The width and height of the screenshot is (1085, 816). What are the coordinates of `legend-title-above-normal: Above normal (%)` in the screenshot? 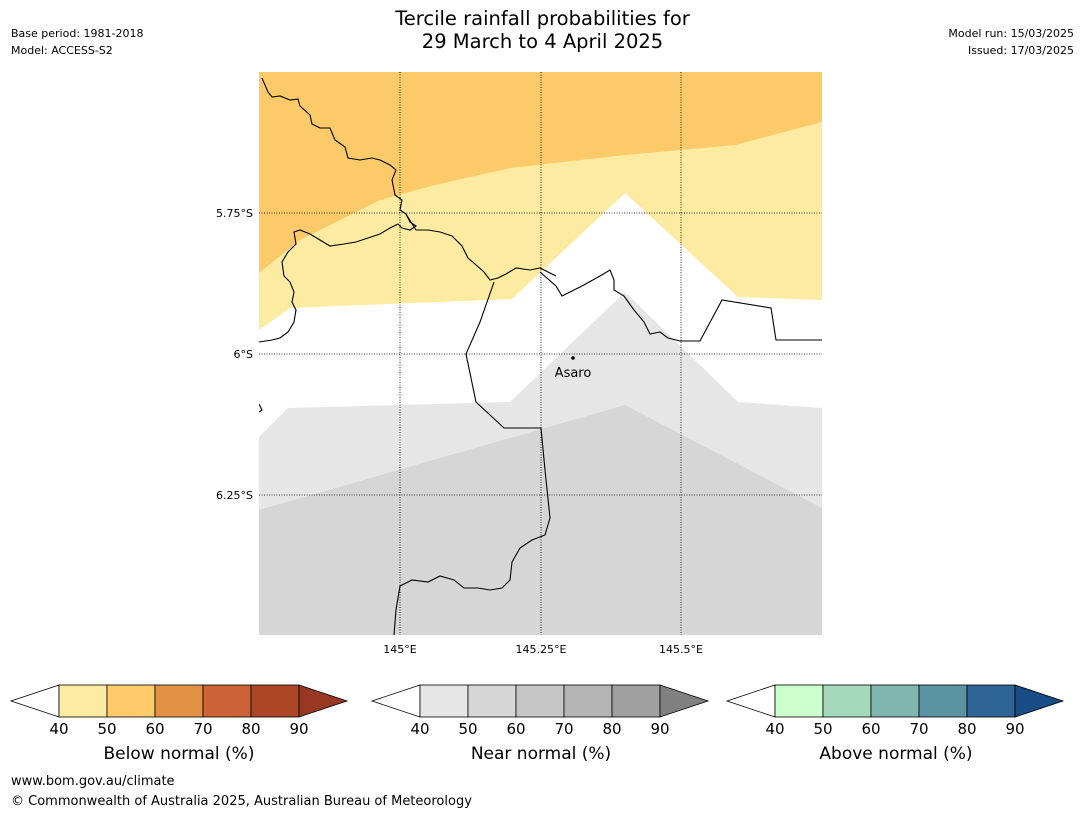 It's located at (896, 754).